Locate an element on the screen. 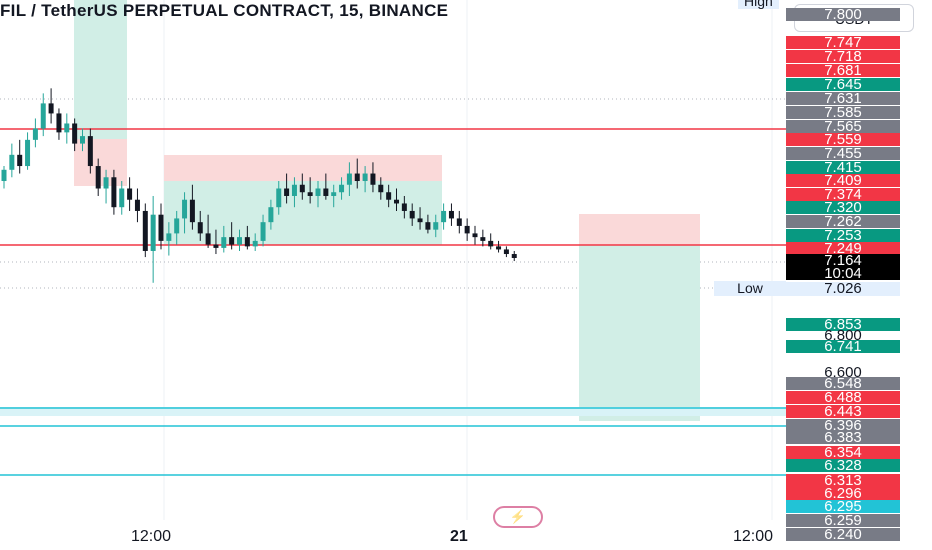 This screenshot has height=550, width=932. price-scale-label: 7.320 is located at coordinates (843, 207).